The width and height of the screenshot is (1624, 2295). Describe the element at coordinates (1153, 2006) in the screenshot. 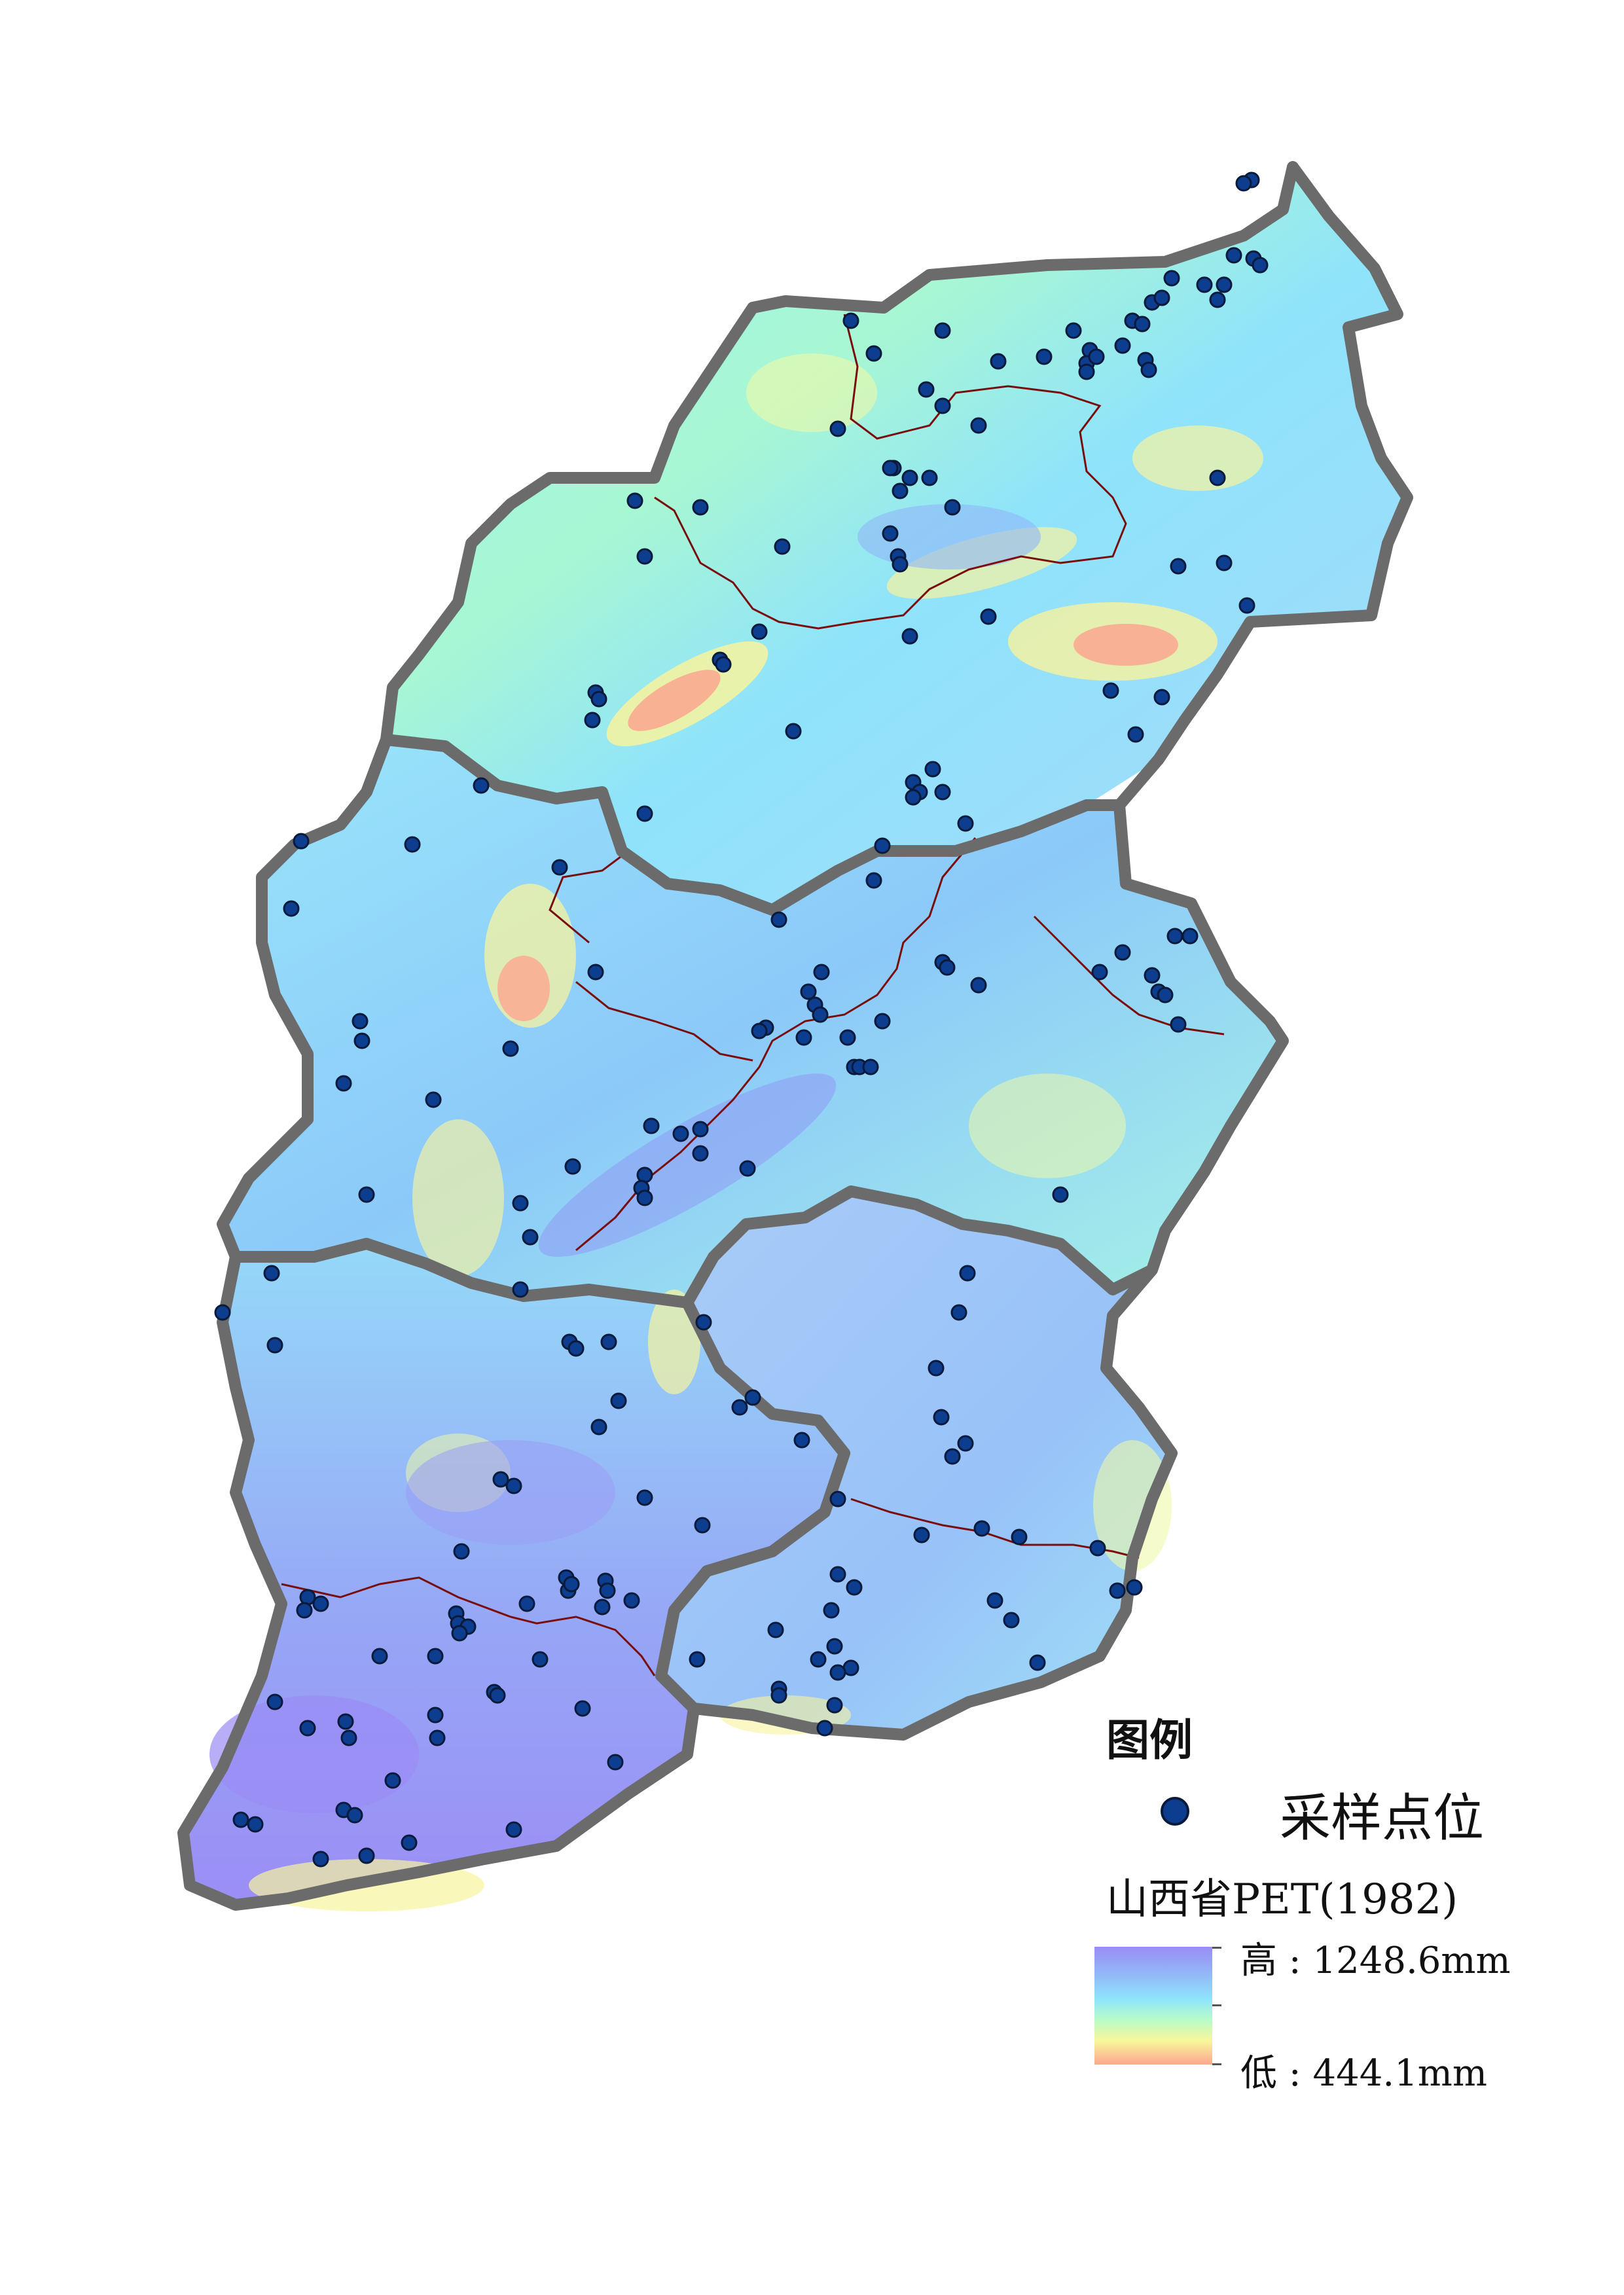

I see `pet-color-ramp` at that location.